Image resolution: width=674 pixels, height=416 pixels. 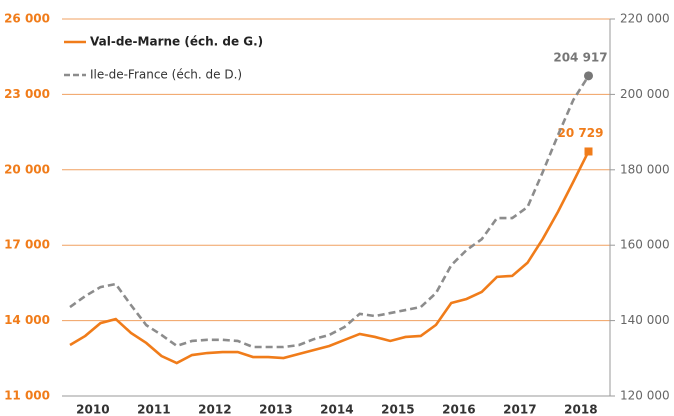 What do you see at coordinates (397, 409) in the screenshot?
I see `x-tick-label: 2015` at bounding box center [397, 409].